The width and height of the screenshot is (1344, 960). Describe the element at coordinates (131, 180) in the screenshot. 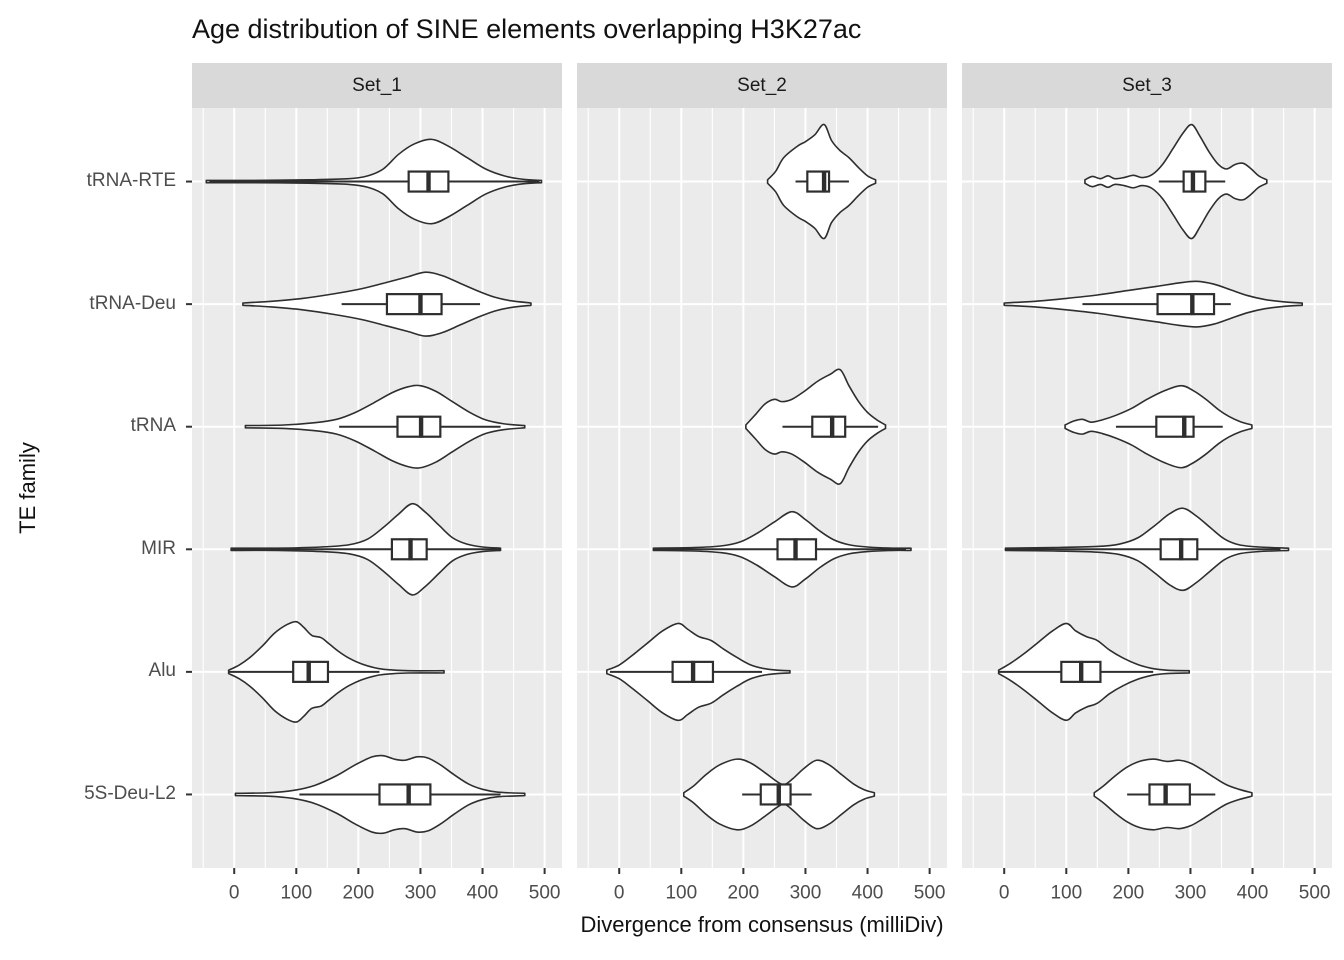

I see `y-axis-label-trna-rte: tRNA-RTE` at that location.